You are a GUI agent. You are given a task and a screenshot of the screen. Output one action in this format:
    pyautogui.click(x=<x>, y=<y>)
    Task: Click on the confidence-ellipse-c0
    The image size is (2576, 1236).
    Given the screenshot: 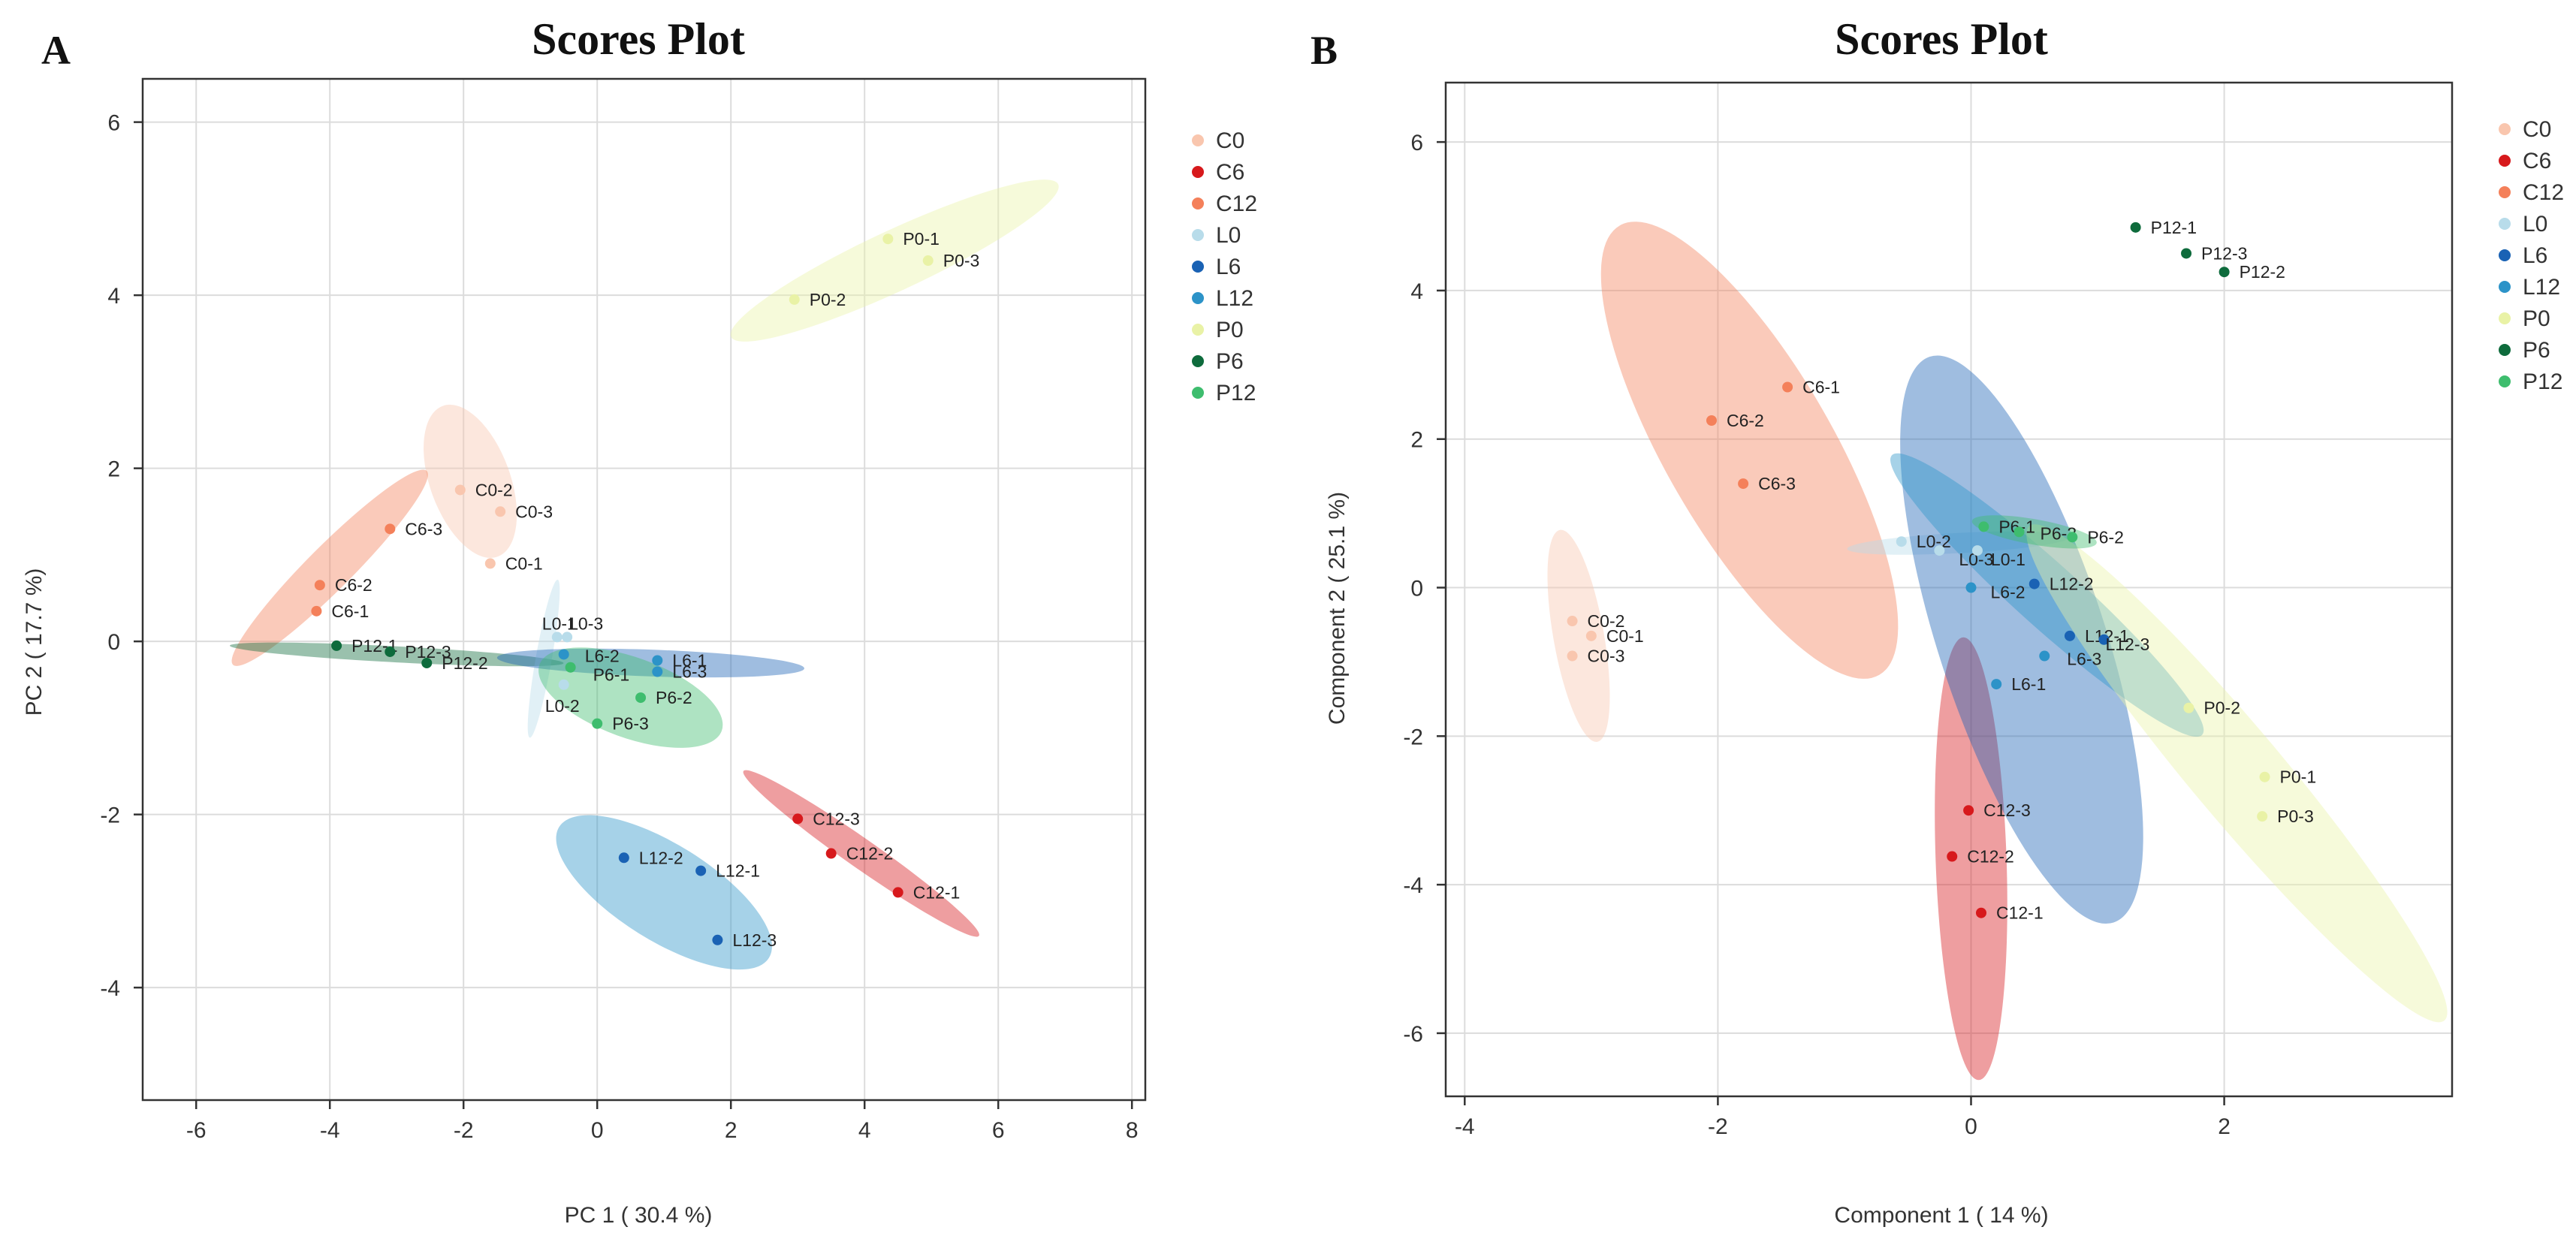 What is the action you would take?
    pyautogui.click(x=471, y=481)
    